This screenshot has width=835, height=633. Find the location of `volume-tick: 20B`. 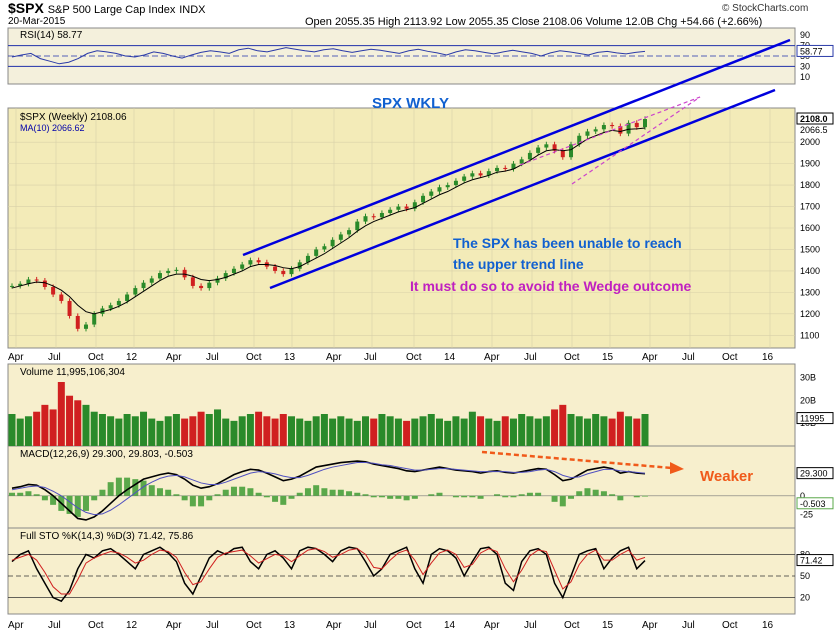

volume-tick: 20B is located at coordinates (808, 400).